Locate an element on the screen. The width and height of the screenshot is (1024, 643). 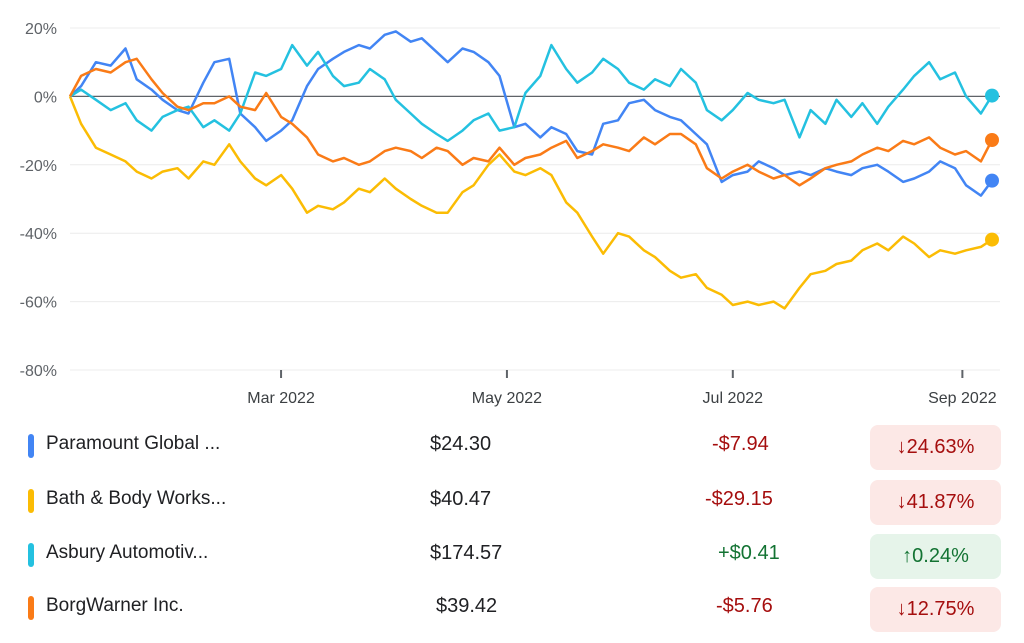
x-tick-label: Sep 2022 is located at coordinates (962, 398).